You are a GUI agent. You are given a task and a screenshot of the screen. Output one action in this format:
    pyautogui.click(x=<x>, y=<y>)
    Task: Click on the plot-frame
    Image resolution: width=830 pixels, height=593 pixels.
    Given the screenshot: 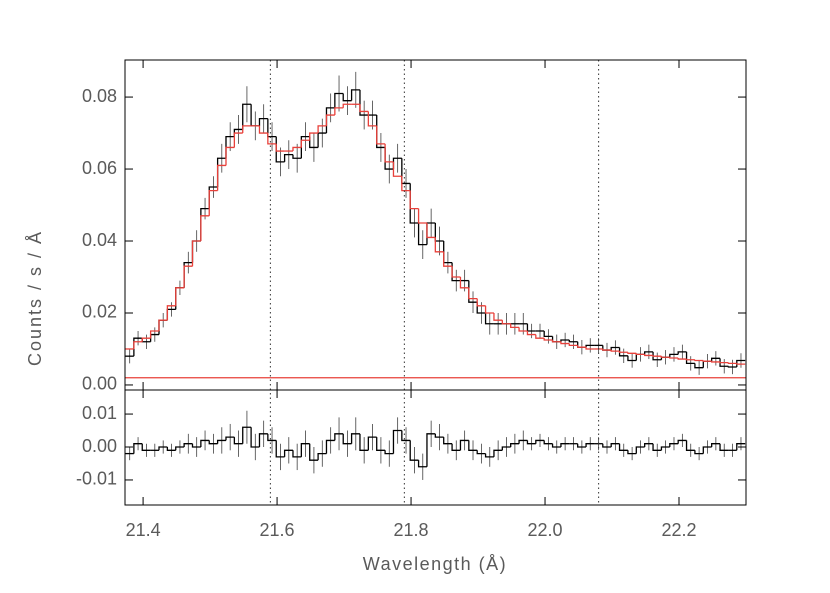 What is the action you would take?
    pyautogui.click(x=435, y=447)
    